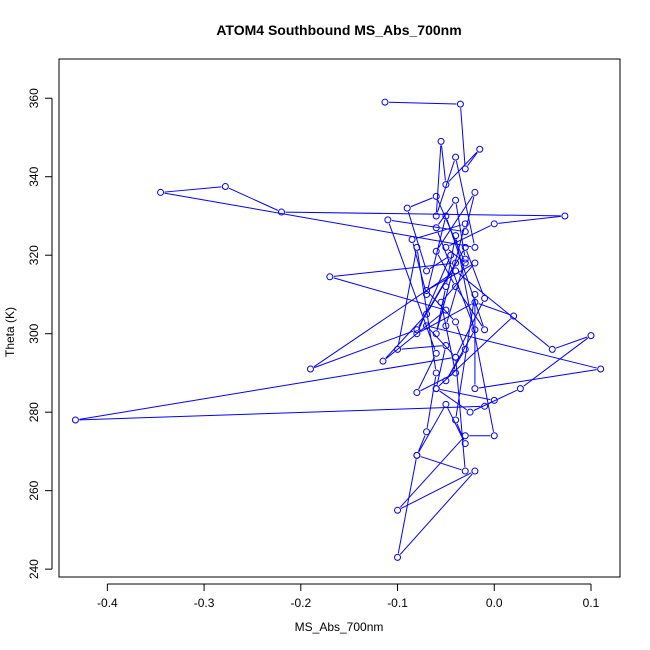 This screenshot has height=650, width=650. Describe the element at coordinates (204, 603) in the screenshot. I see `x-tick-label: -0.3` at that location.